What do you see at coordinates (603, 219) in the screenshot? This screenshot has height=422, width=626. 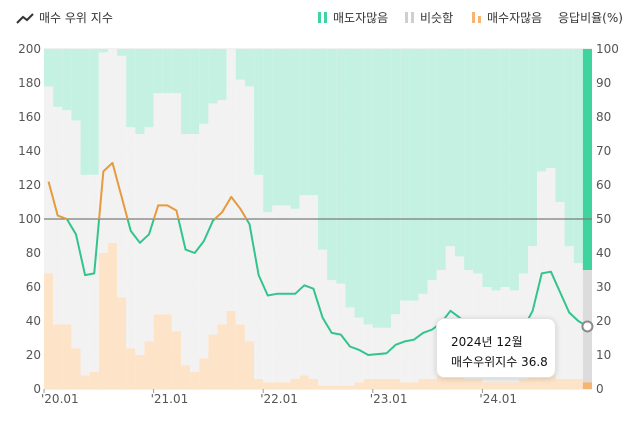 I see `right-axis-tick-label: 50` at bounding box center [603, 219].